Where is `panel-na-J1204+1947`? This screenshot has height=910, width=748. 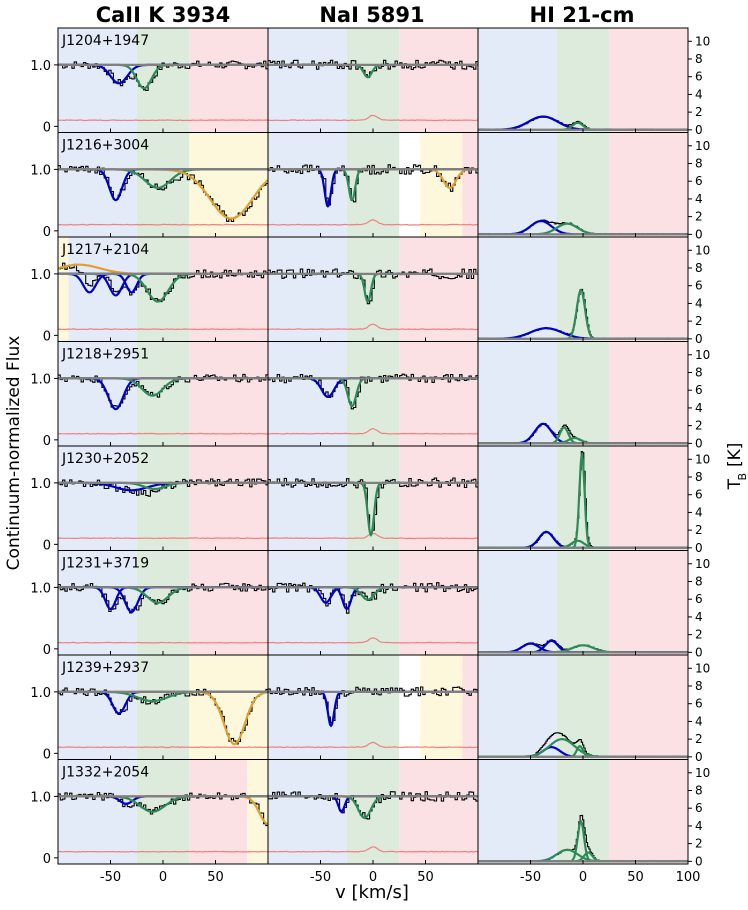 panel-na-J1204+1947 is located at coordinates (373, 80).